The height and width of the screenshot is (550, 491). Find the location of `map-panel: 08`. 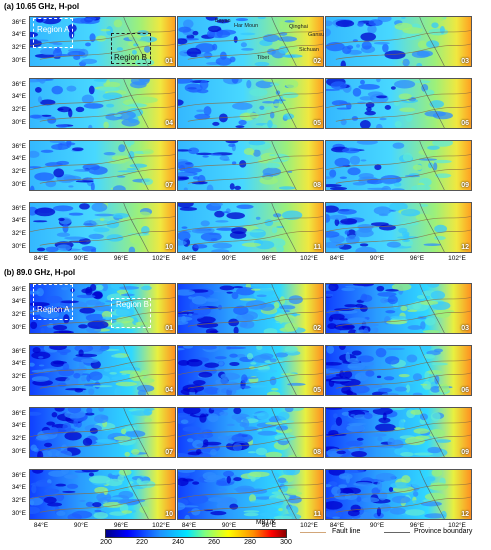

map-panel: 08 is located at coordinates (250, 165).